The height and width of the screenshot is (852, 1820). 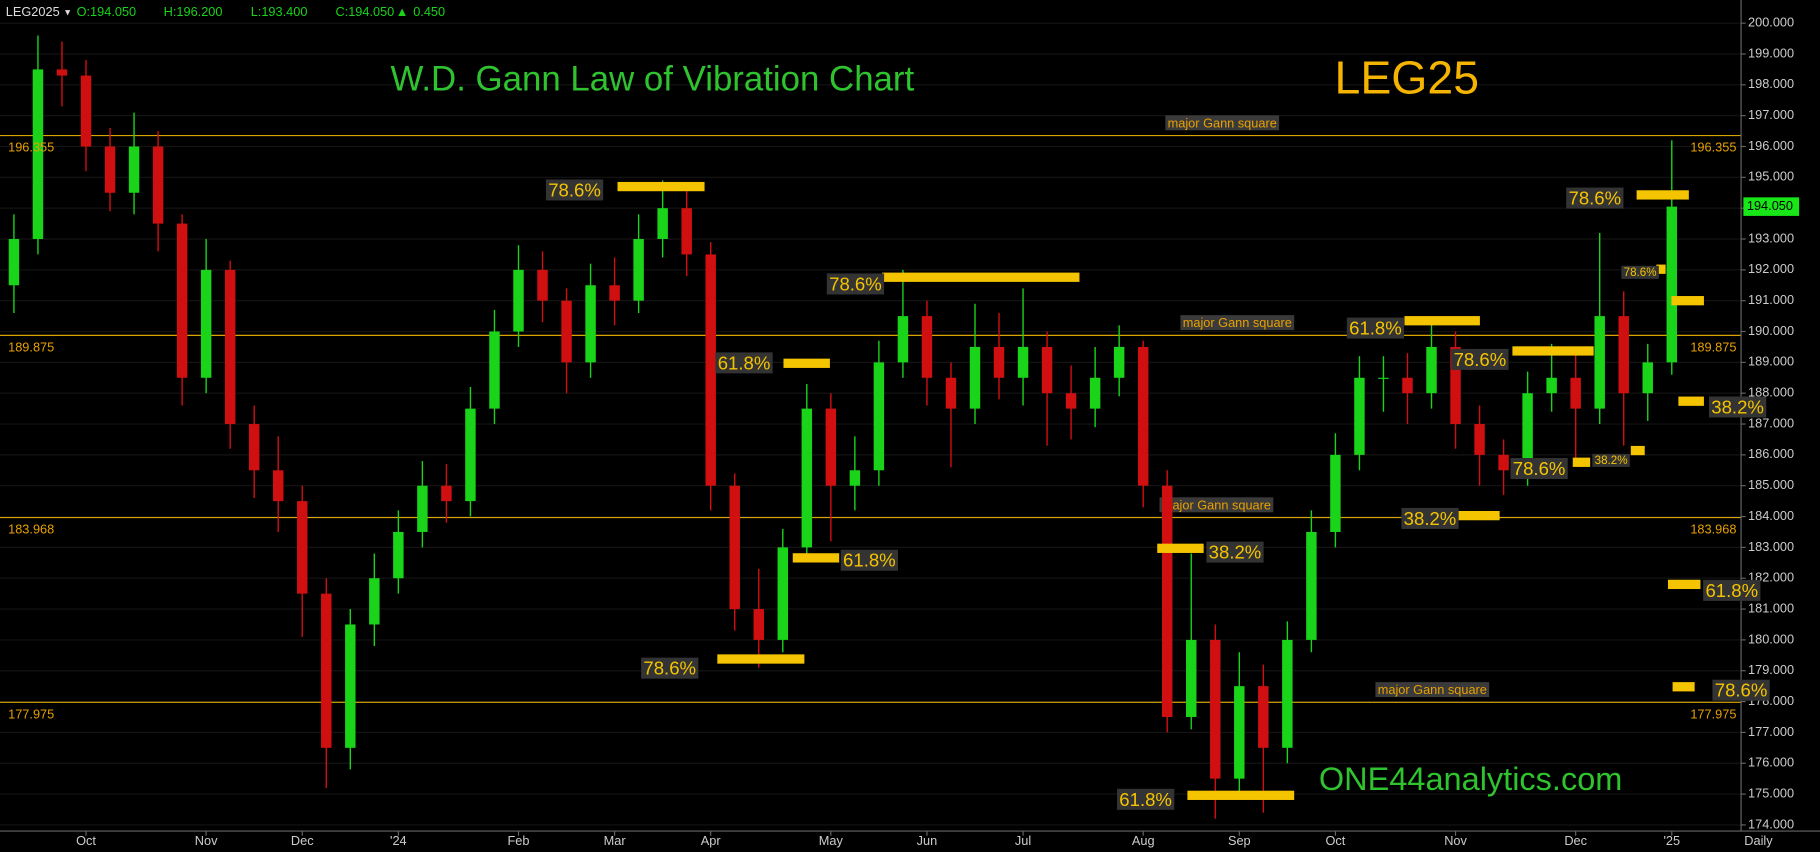 What do you see at coordinates (67, 13) in the screenshot?
I see `dropdown-icon: ▾` at bounding box center [67, 13].